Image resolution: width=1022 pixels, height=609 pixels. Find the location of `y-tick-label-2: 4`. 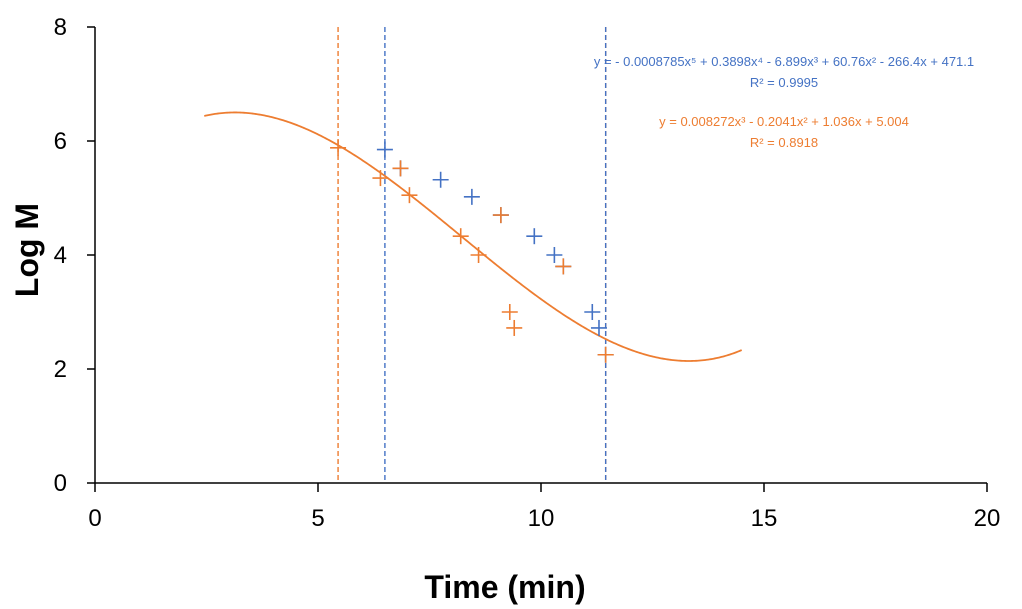

y-tick-label-2: 4 is located at coordinates (60, 255).